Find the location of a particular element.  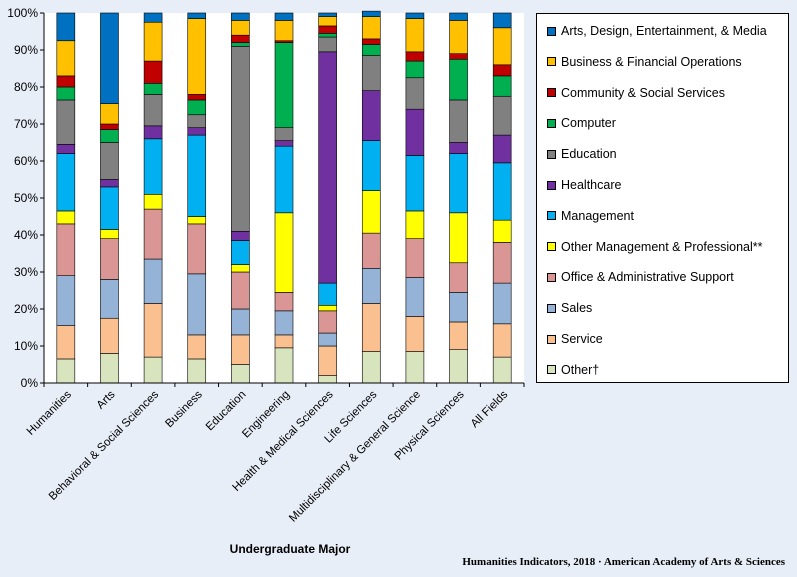

legend-item-service: Service is located at coordinates (575, 339).